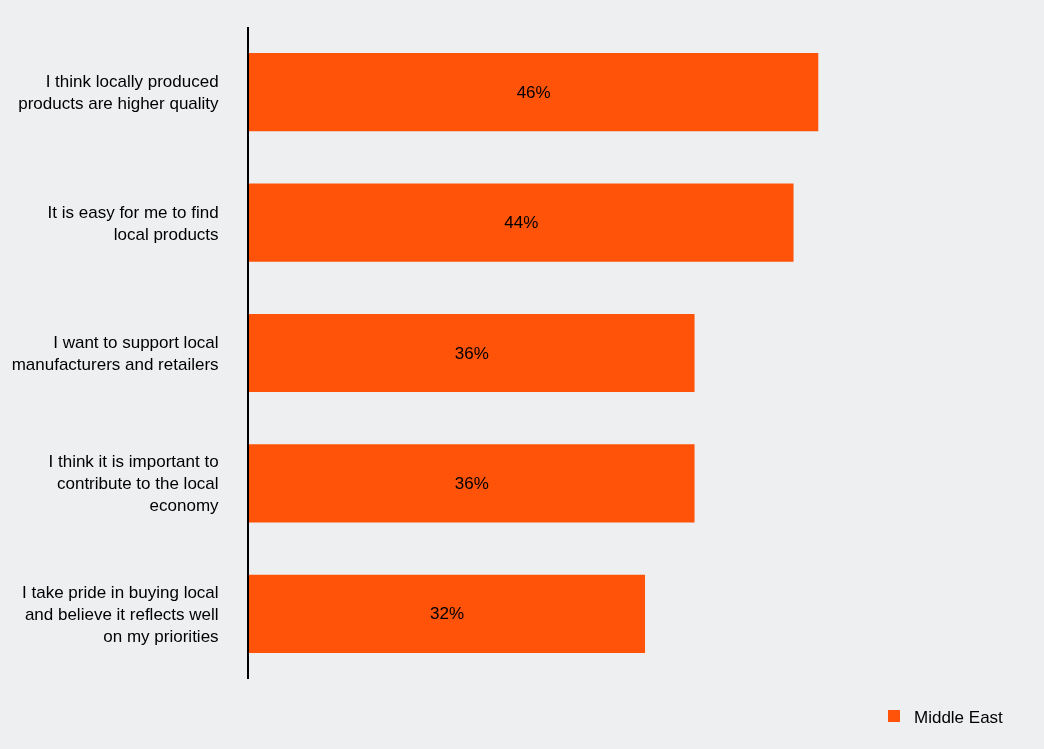  I want to click on data-label: 46%, so click(533, 92).